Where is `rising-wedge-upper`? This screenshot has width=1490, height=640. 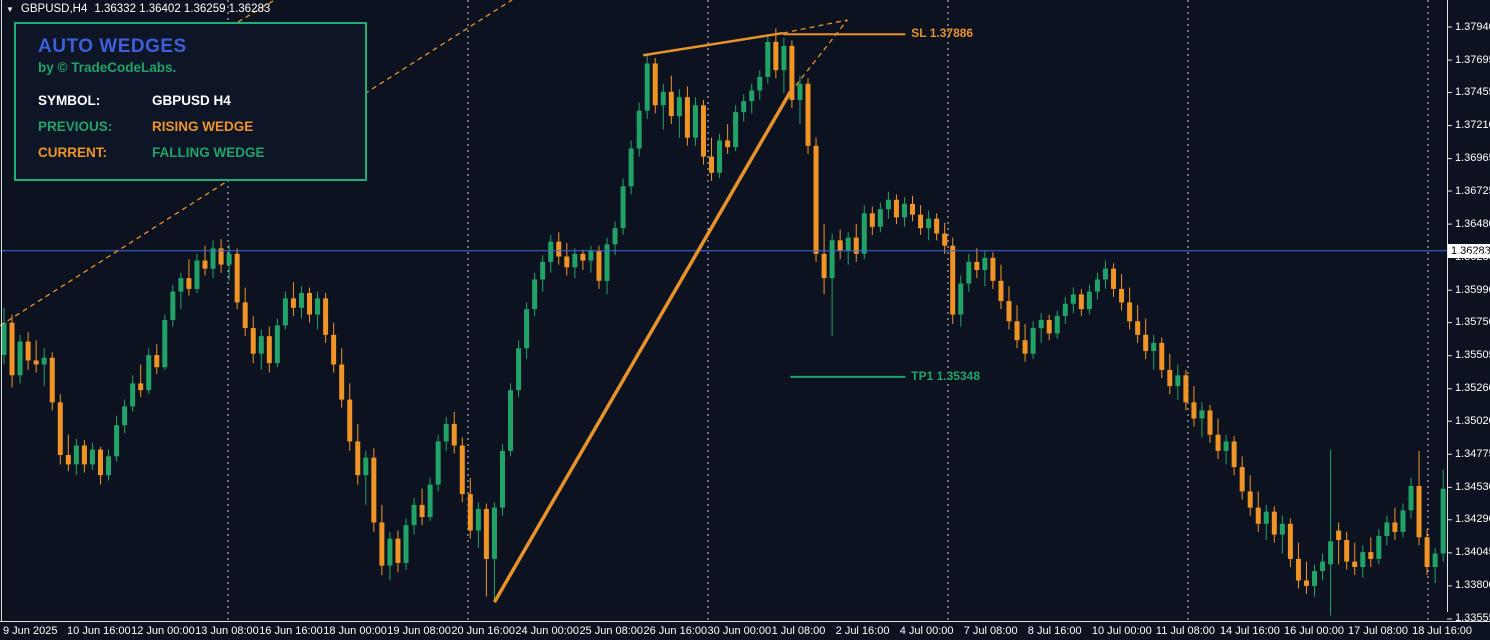 rising-wedge-upper is located at coordinates (713, 44).